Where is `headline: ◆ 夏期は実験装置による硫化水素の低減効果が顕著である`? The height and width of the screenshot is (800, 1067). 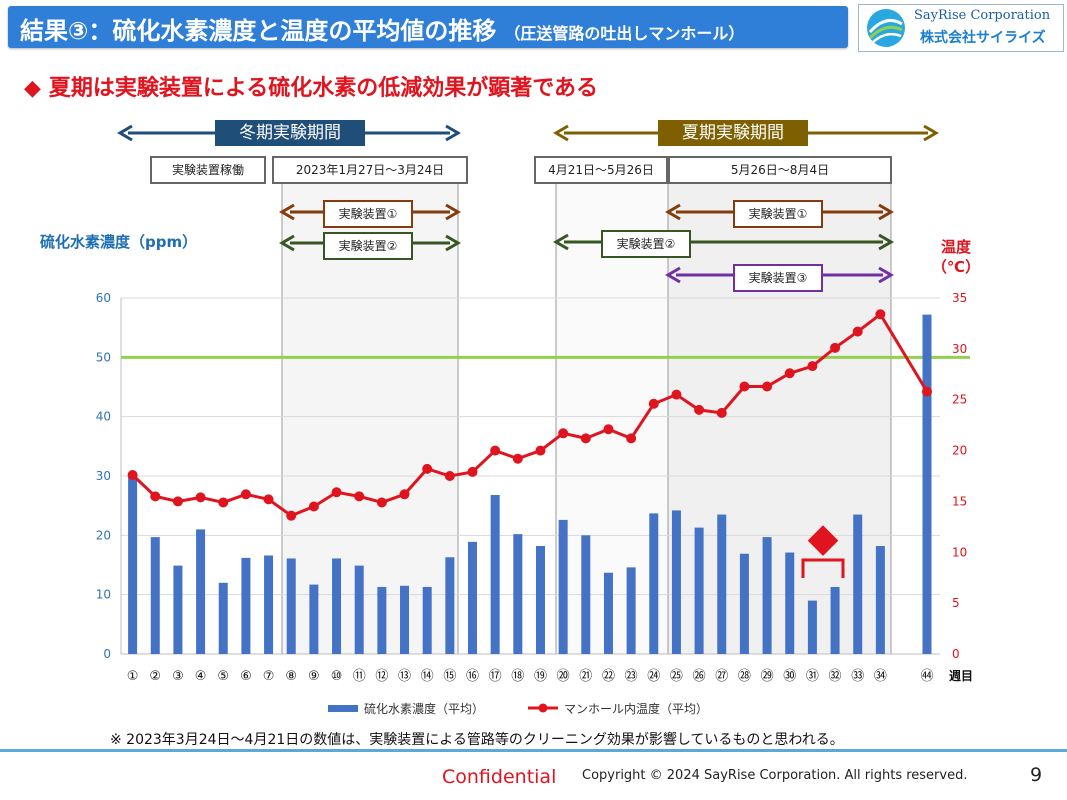
headline: ◆ 夏期は実験装置による硫化水素の低減効果が顕著である is located at coordinates (311, 86).